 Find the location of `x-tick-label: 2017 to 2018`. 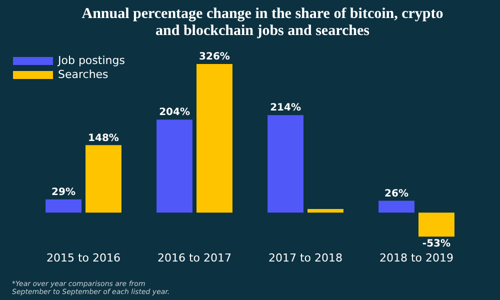

x-tick-label: 2017 to 2018 is located at coordinates (305, 257).